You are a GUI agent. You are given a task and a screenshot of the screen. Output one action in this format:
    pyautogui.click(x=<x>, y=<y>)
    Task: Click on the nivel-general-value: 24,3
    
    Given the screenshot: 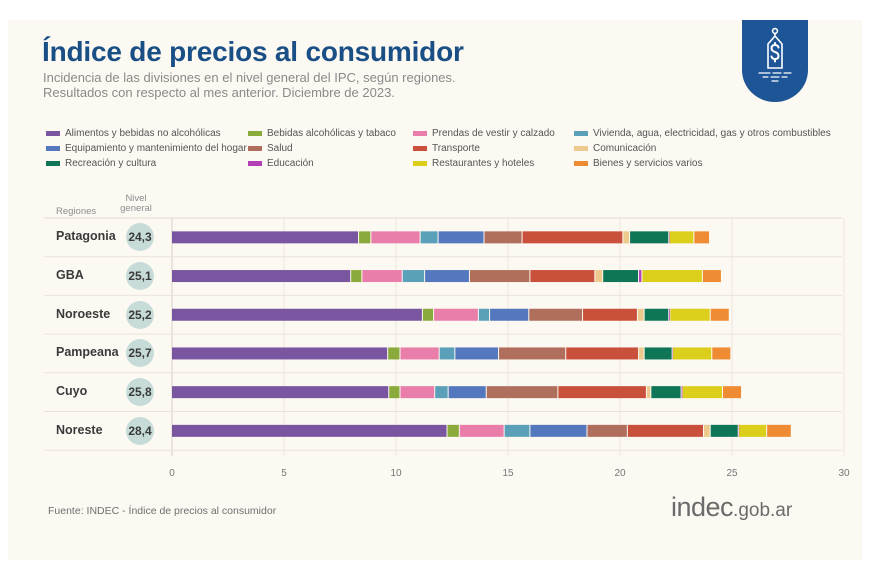 What is the action you would take?
    pyautogui.click(x=140, y=237)
    